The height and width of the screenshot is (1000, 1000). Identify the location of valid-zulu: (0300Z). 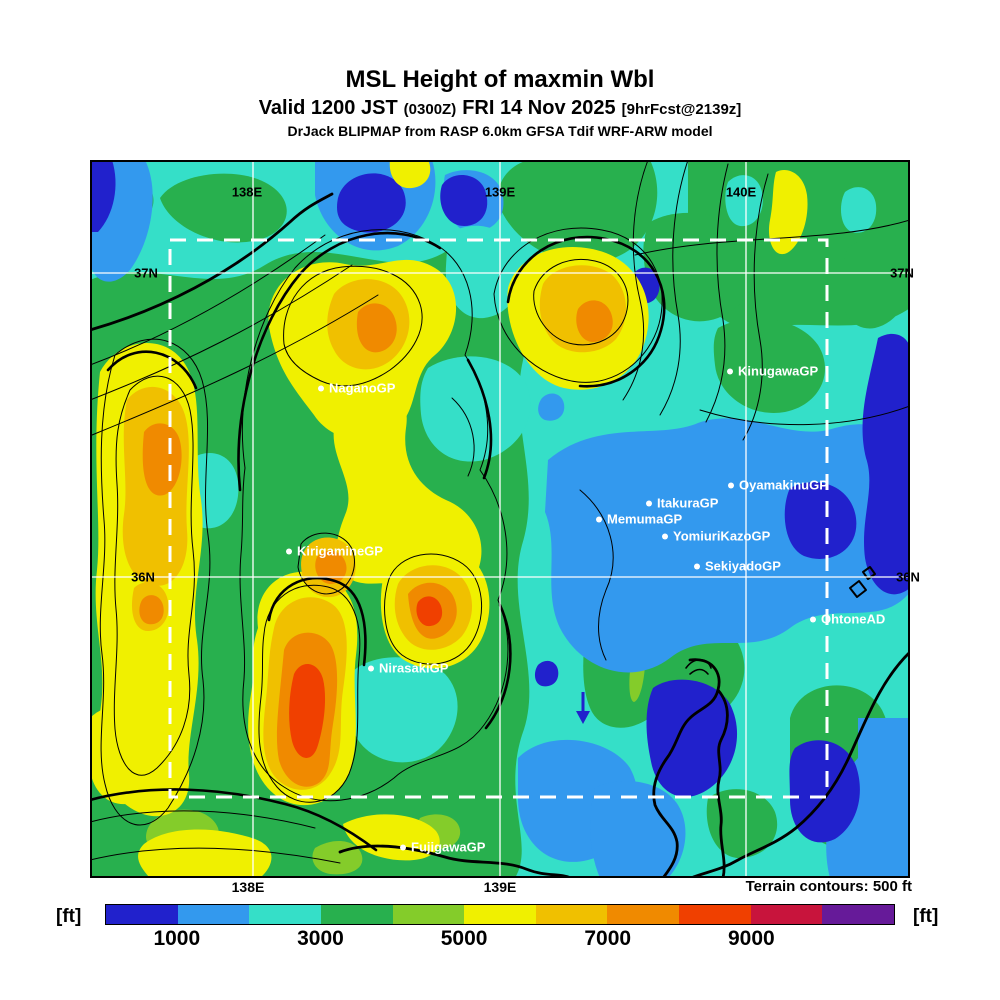
(430, 109).